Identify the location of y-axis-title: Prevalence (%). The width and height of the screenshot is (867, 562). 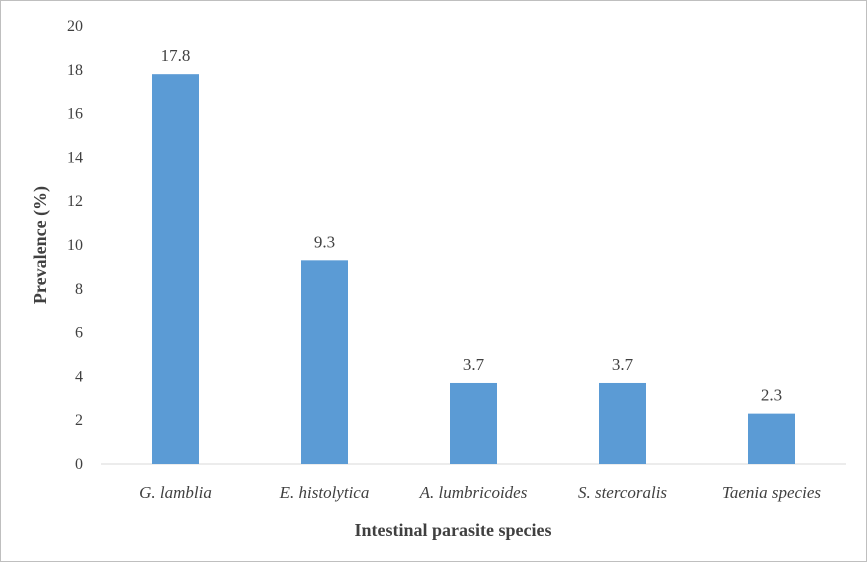
(40, 245).